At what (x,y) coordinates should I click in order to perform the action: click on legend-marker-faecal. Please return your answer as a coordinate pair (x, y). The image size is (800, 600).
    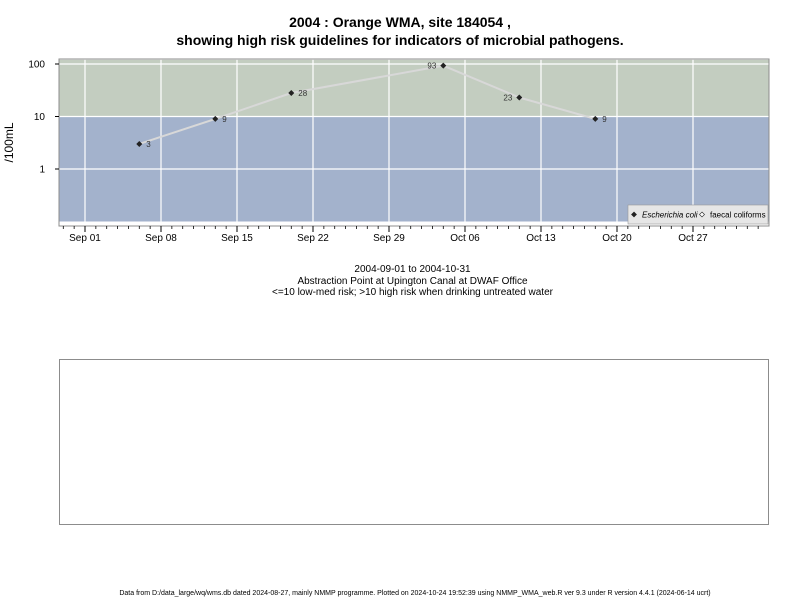
    Looking at the image, I should click on (702, 214).